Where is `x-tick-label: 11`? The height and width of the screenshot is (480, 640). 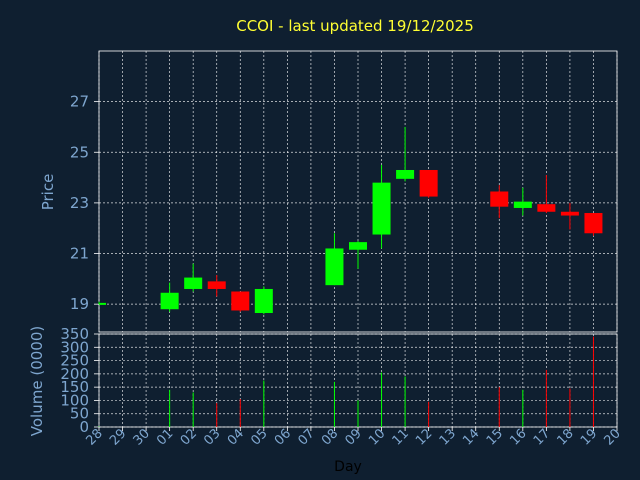 x-tick-label: 11 is located at coordinates (401, 437).